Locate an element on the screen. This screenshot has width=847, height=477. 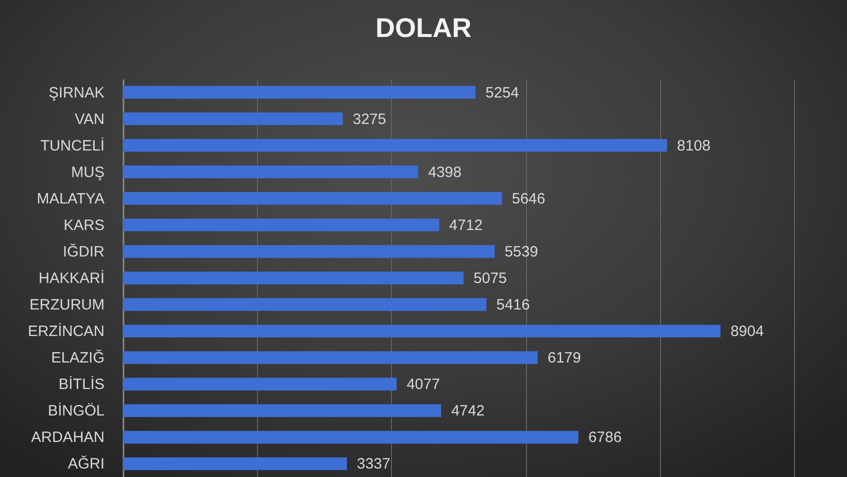
data-label: 5254 is located at coordinates (502, 93).